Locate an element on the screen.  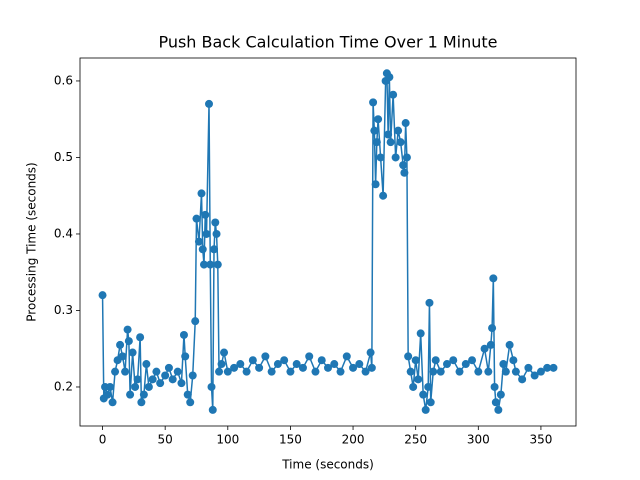
x-tick-label: 100 is located at coordinates (227, 440).